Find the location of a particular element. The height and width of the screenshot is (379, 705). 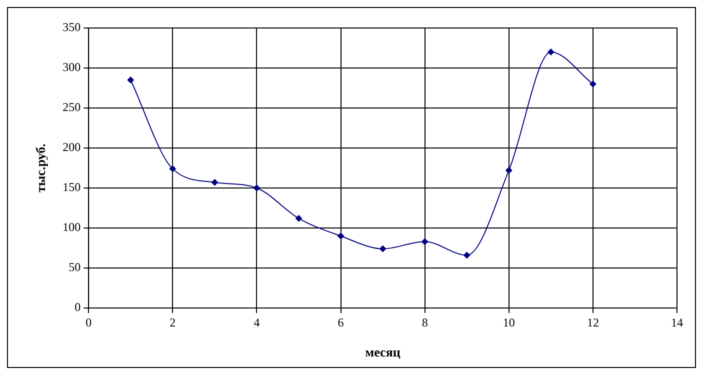

y-tick-label: 200 is located at coordinates (71, 147).